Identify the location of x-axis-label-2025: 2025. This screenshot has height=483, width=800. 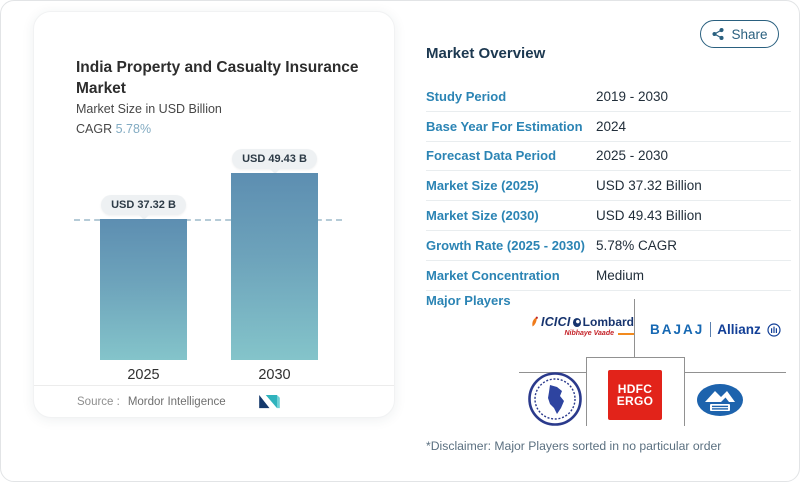
(143, 375).